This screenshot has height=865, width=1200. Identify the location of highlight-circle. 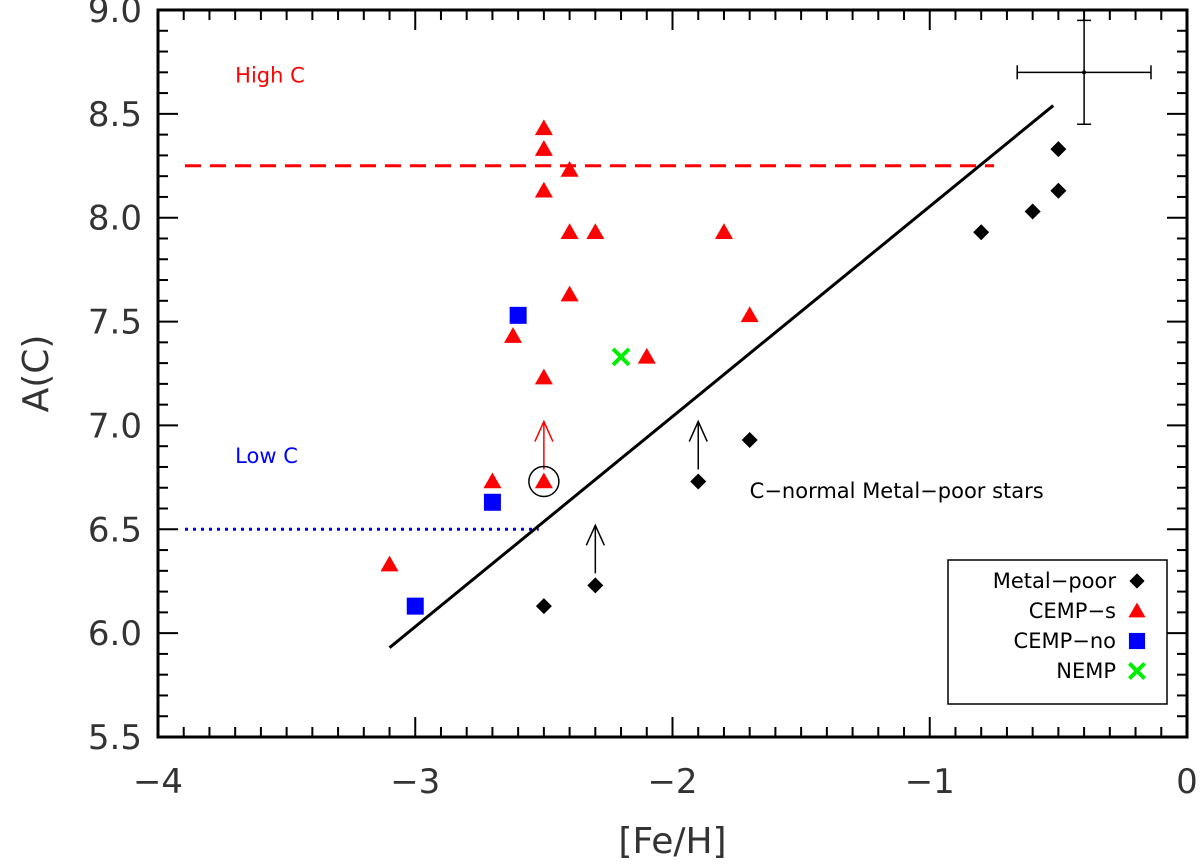
(544, 481).